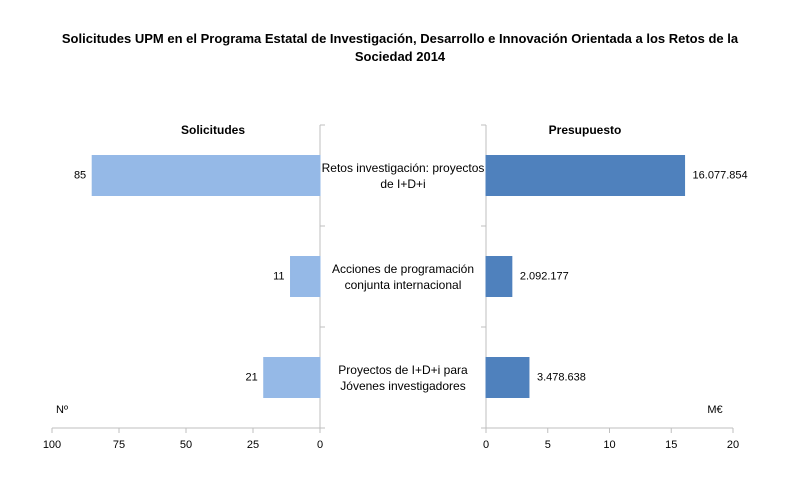 The image size is (800, 482). I want to click on x-tick-label: 15, so click(671, 445).